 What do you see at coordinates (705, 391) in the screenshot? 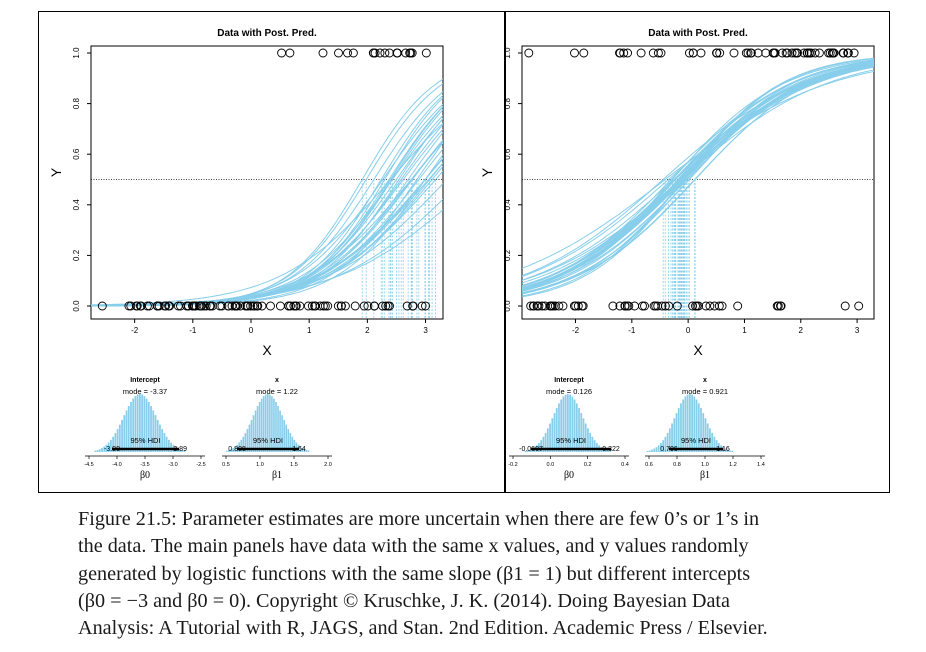
I see `histogram-mode: mode = 0.921` at bounding box center [705, 391].